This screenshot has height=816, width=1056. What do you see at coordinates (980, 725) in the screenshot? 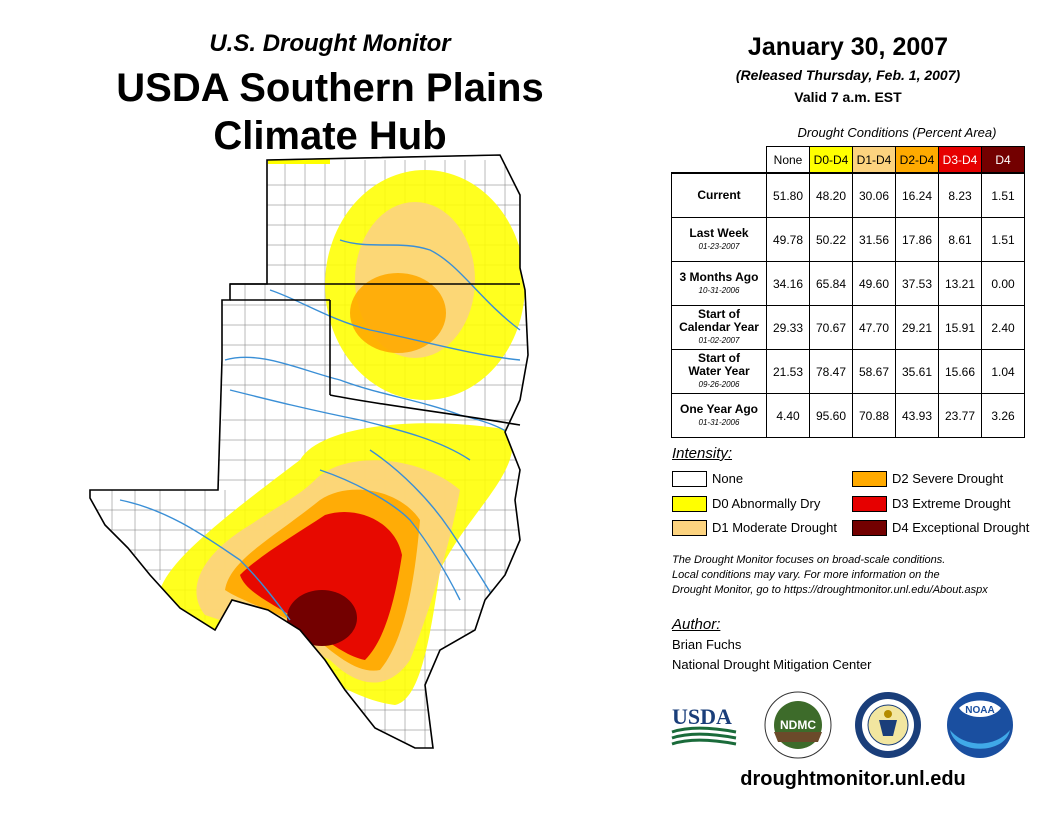
I see `noaa-logo: NOAA` at bounding box center [980, 725].